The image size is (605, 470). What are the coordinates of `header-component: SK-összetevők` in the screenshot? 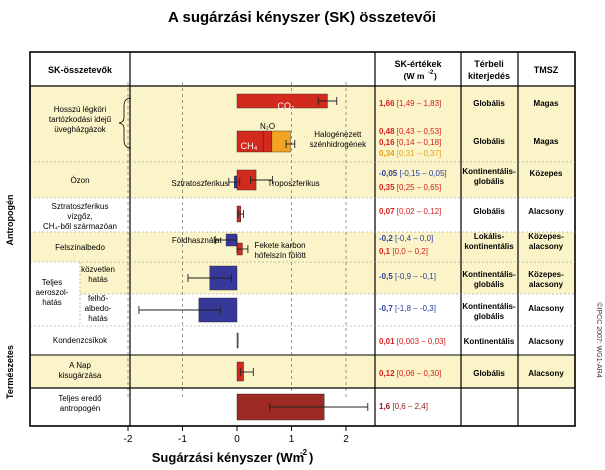 It's located at (80, 70).